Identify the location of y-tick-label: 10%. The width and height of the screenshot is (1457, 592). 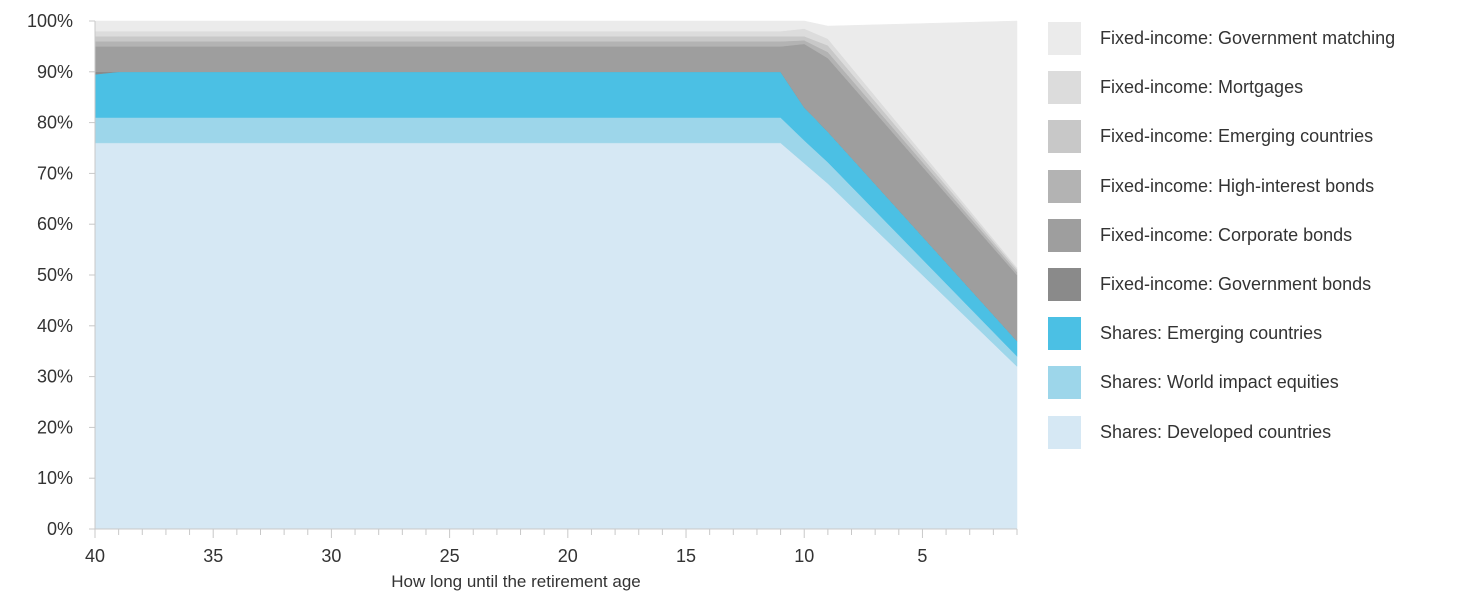
(55, 478).